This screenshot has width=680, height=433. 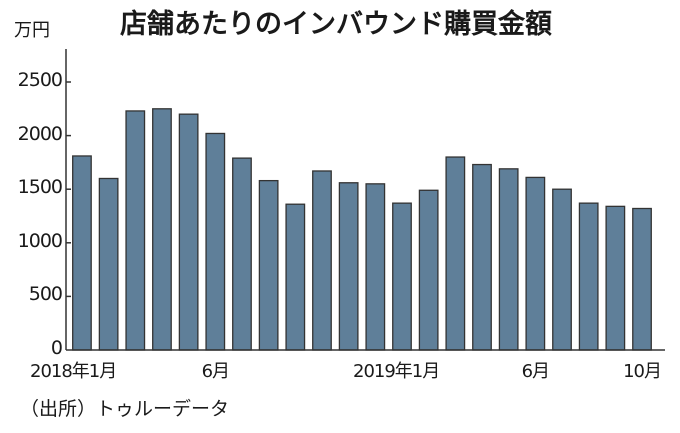 I want to click on y-tick-label: 1000, so click(x=40, y=240).